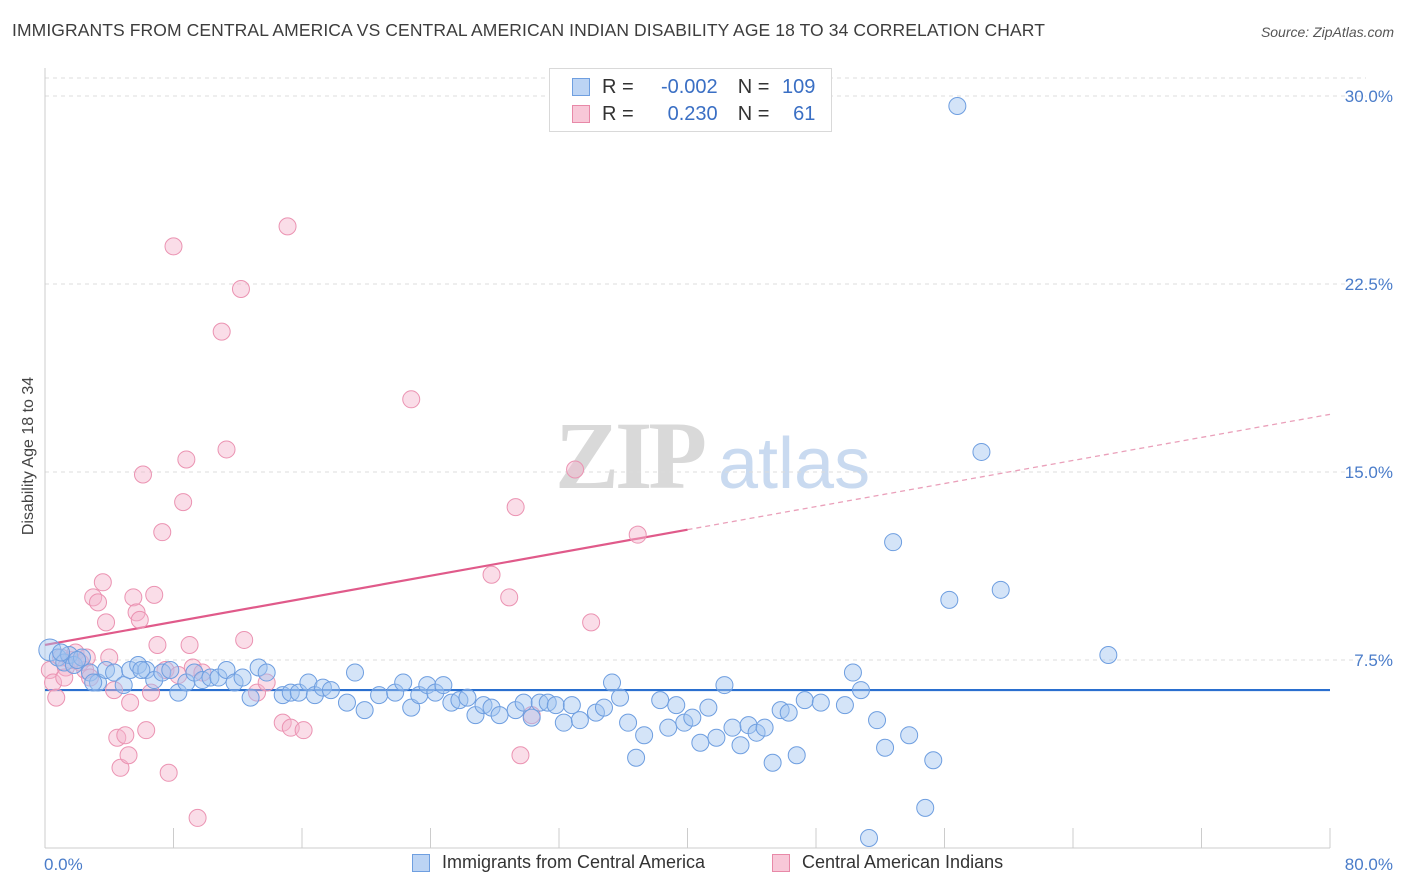 The width and height of the screenshot is (1406, 892). Describe the element at coordinates (1369, 96) in the screenshot. I see `y-tick-label: 30.0%` at that location.